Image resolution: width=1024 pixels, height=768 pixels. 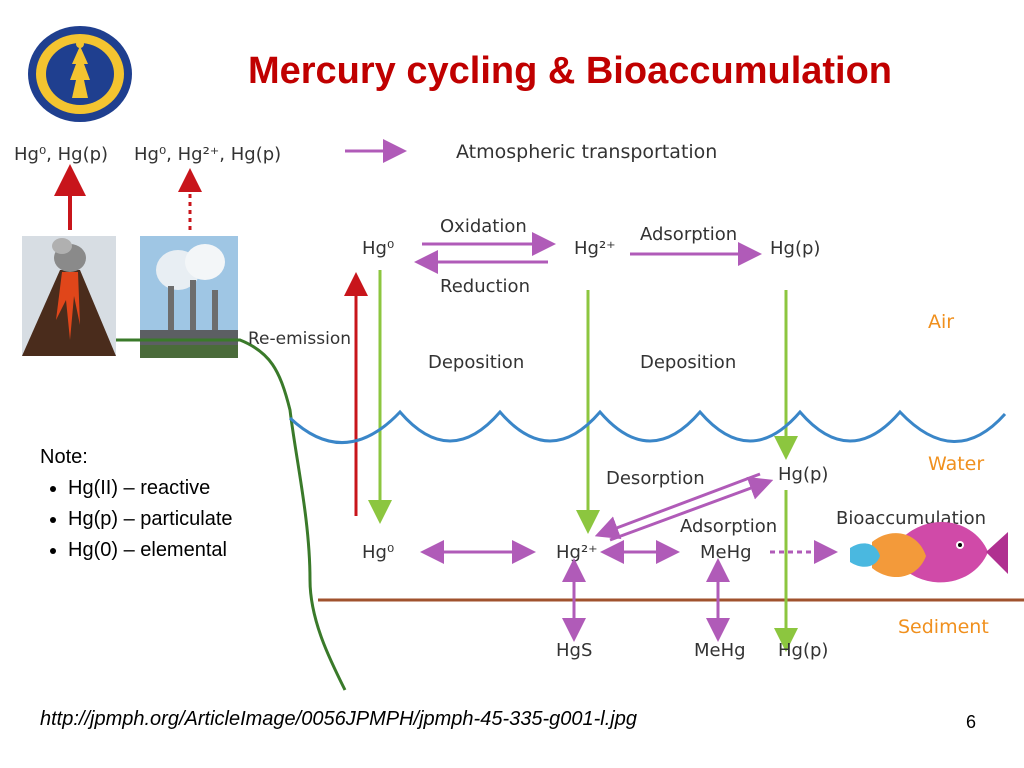 What do you see at coordinates (595, 248) in the screenshot?
I see `air-hg2-label: Hg²⁺` at bounding box center [595, 248].